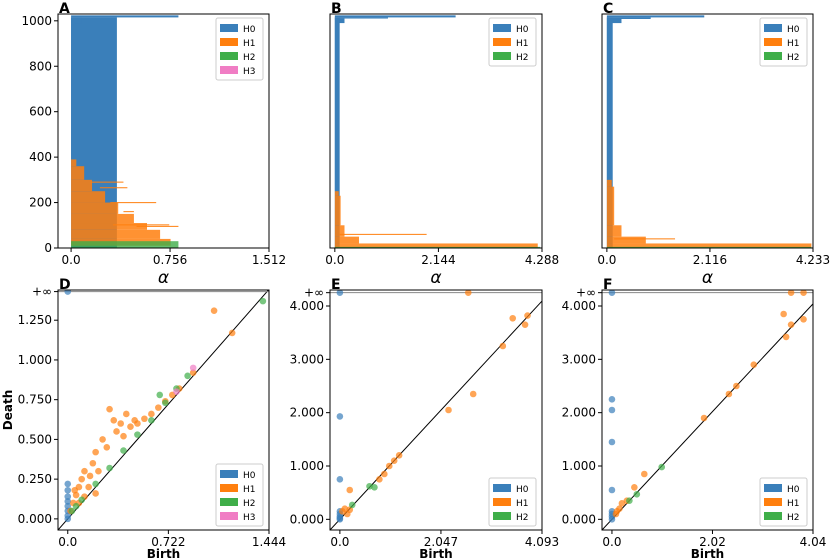  I want to click on y-tick-label: 0.250, so click(35, 479).